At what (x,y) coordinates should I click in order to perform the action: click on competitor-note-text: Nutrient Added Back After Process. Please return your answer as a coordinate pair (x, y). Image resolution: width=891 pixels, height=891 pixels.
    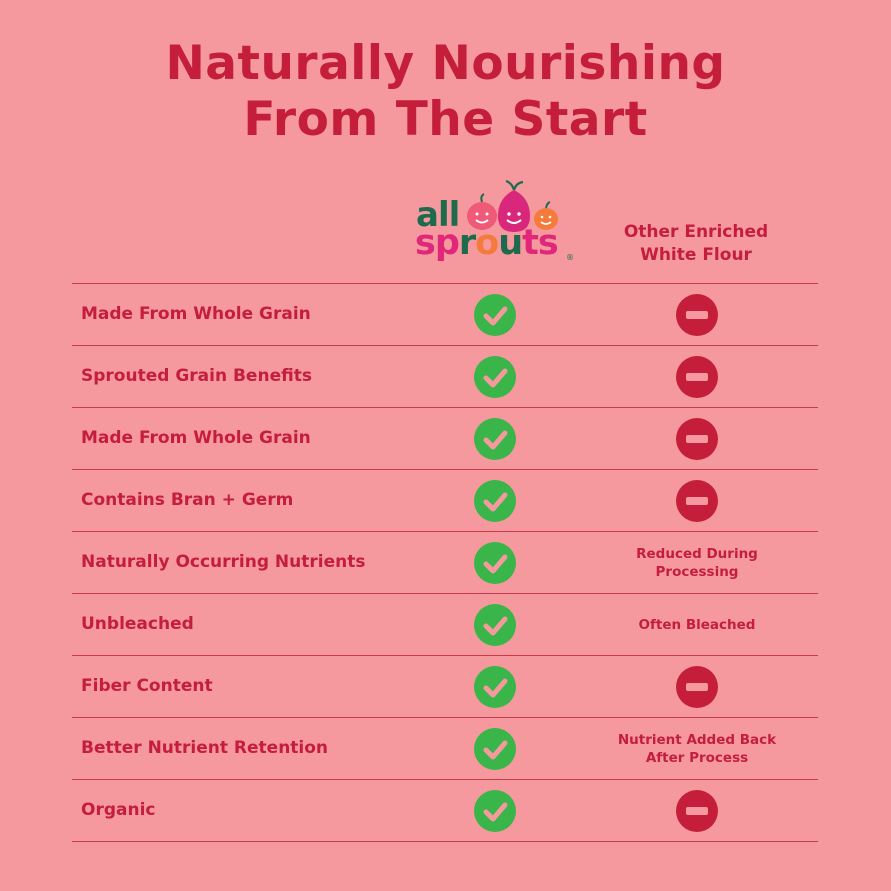
    Looking at the image, I should click on (697, 748).